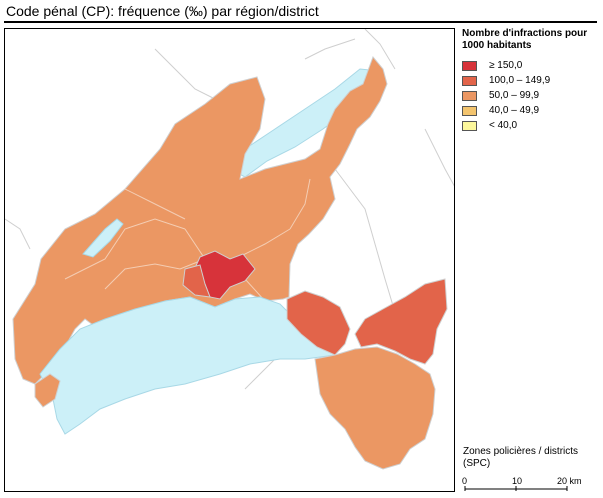 The image size is (603, 498). I want to click on legend-item: 100,0 – 149,9, so click(530, 80).